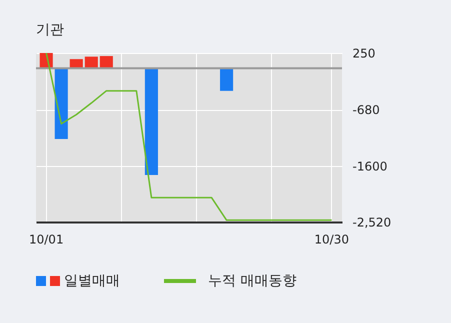 Image resolution: width=451 pixels, height=323 pixels. Describe the element at coordinates (332, 239) in the screenshot. I see `x-tick-label: 10/30` at that location.